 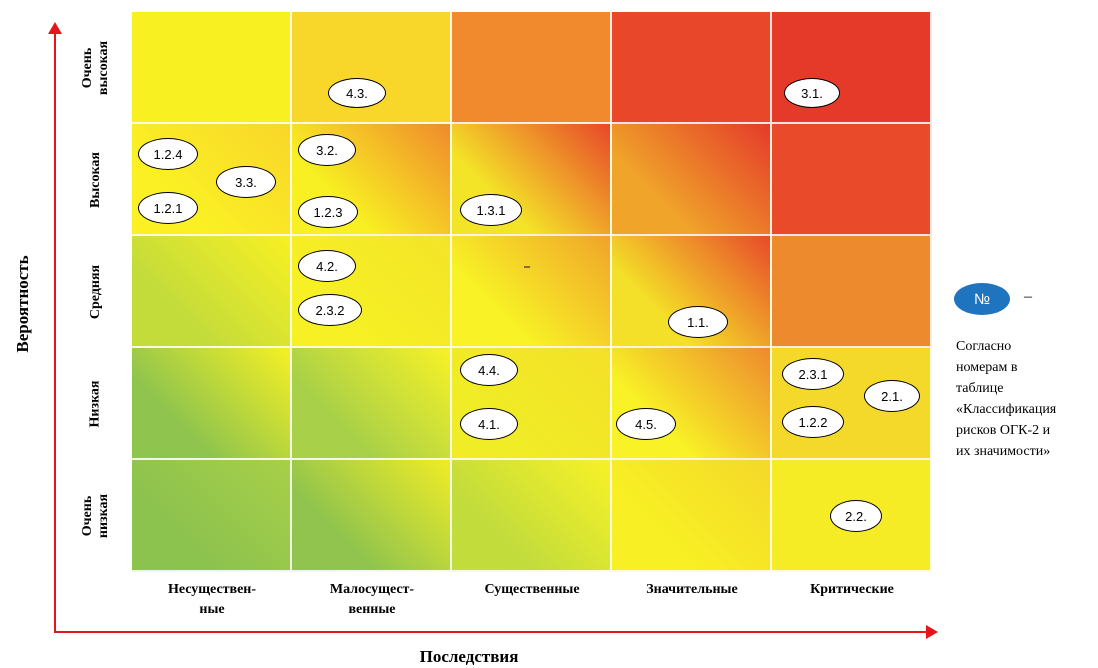 I want to click on column-label: Существенные, so click(x=532, y=589).